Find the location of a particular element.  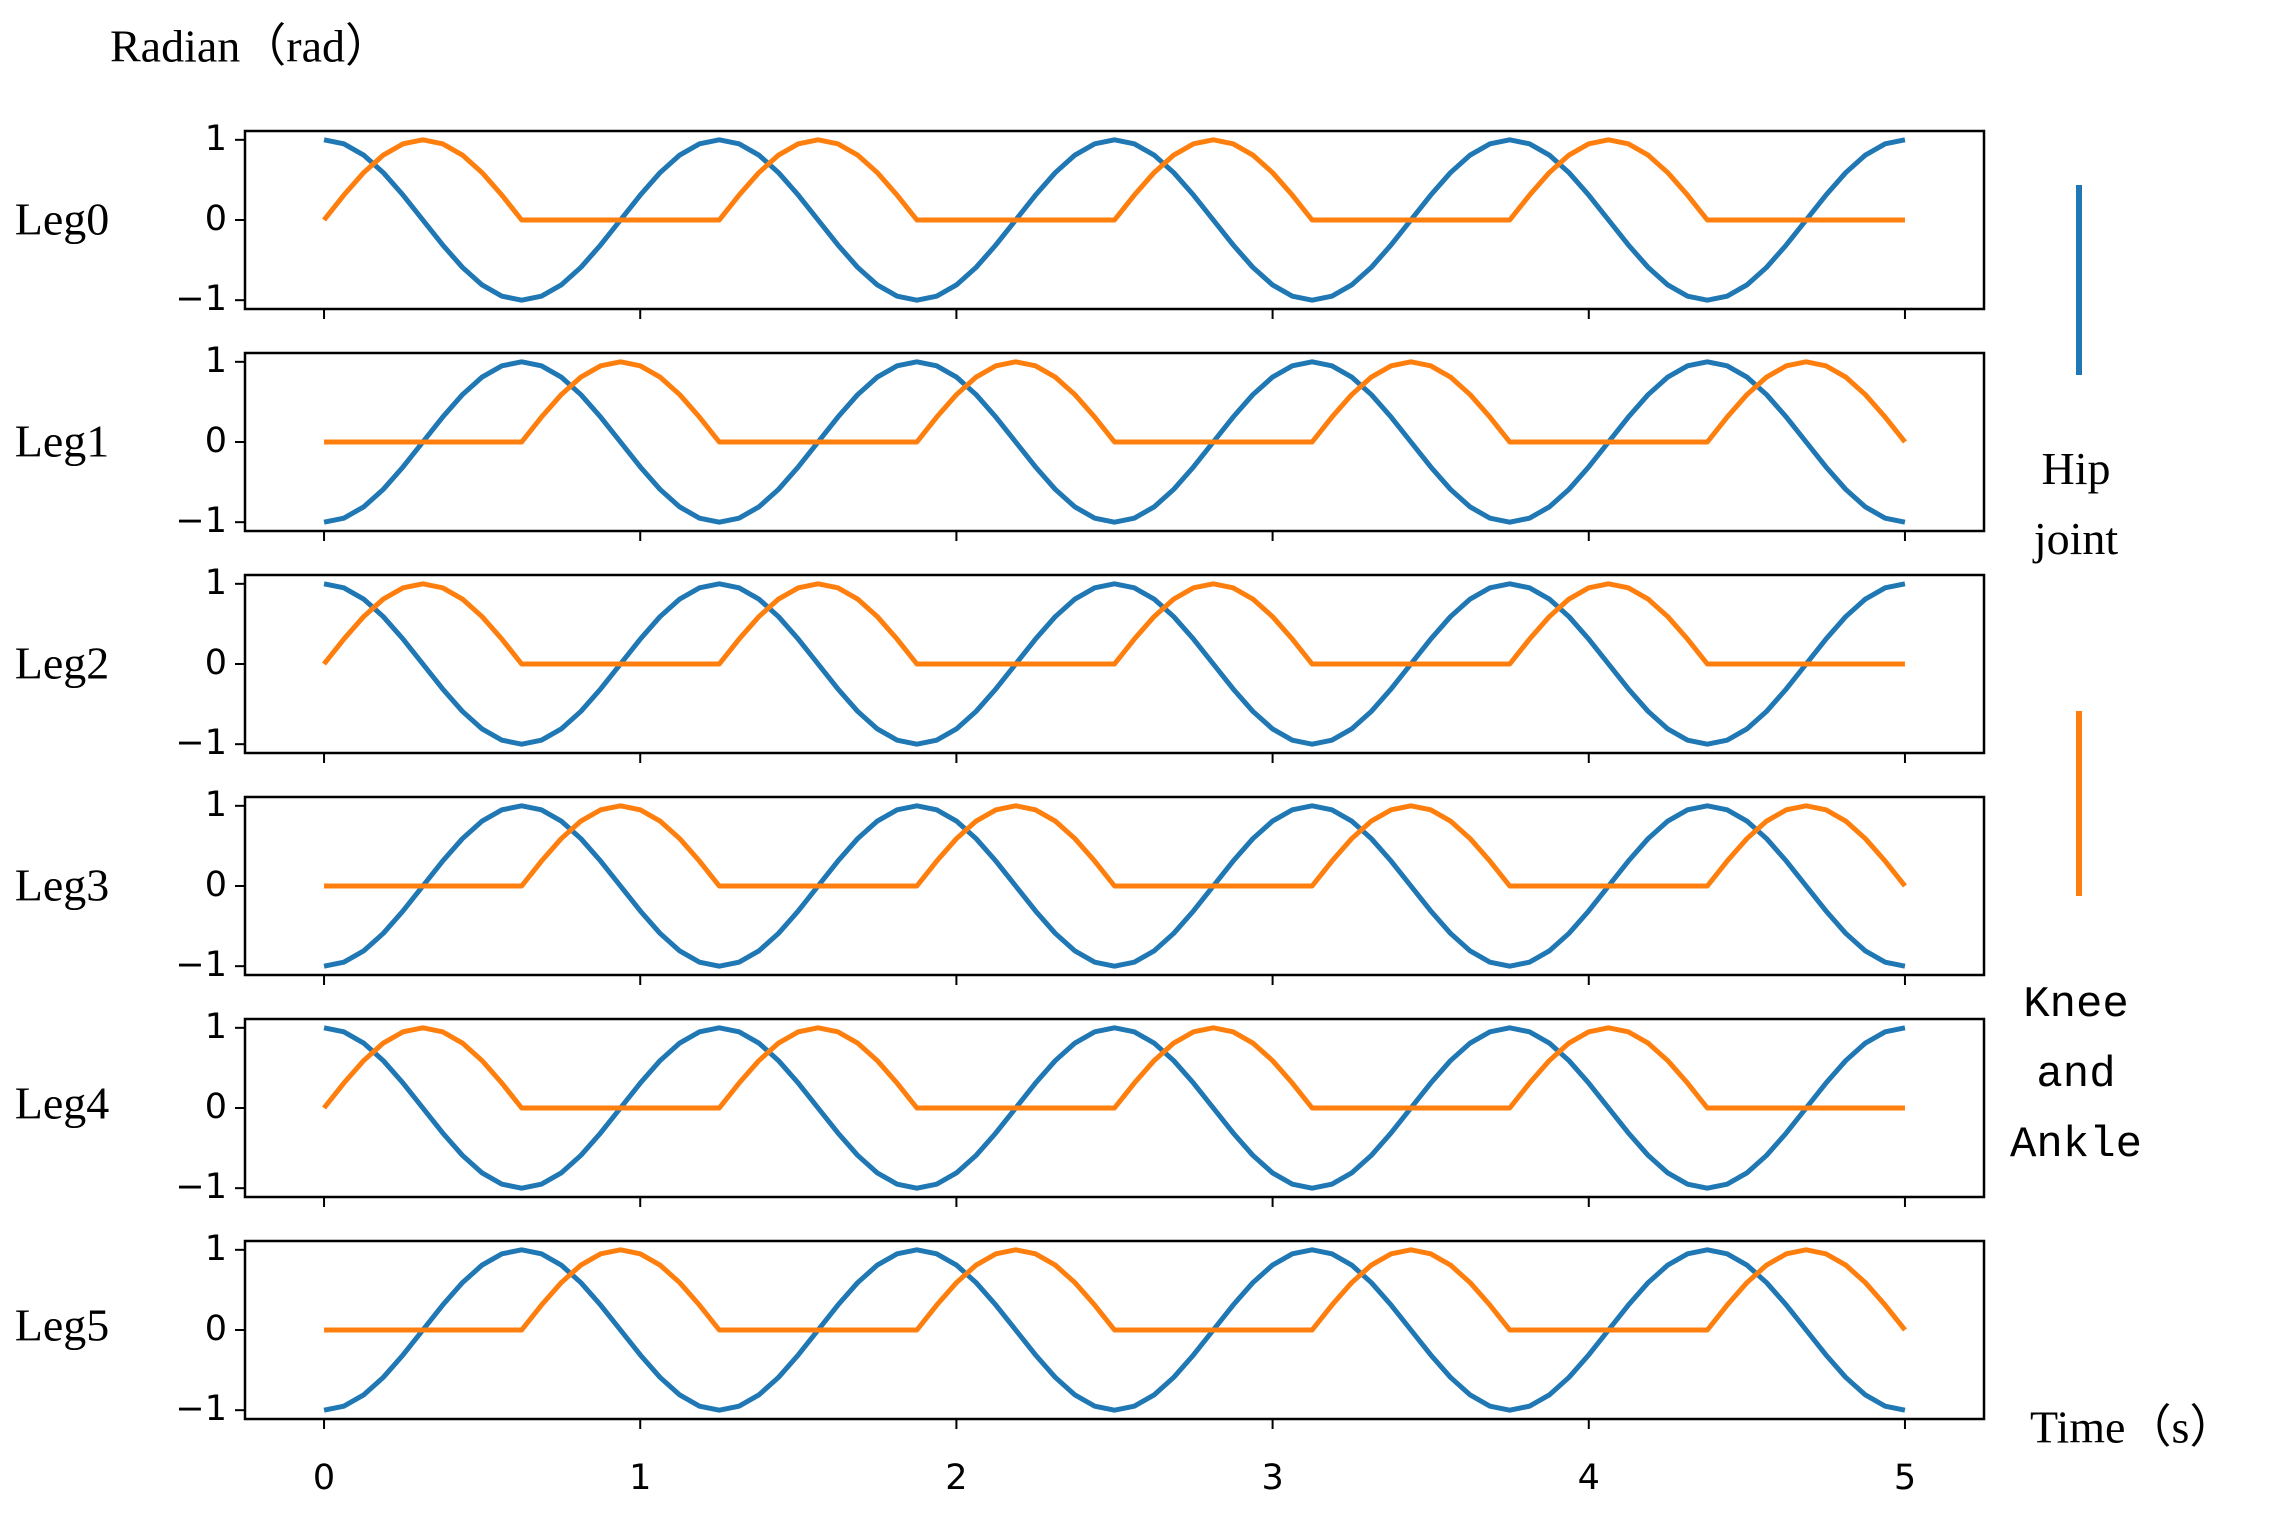

legend-word: Hip is located at coordinates (2076, 468).